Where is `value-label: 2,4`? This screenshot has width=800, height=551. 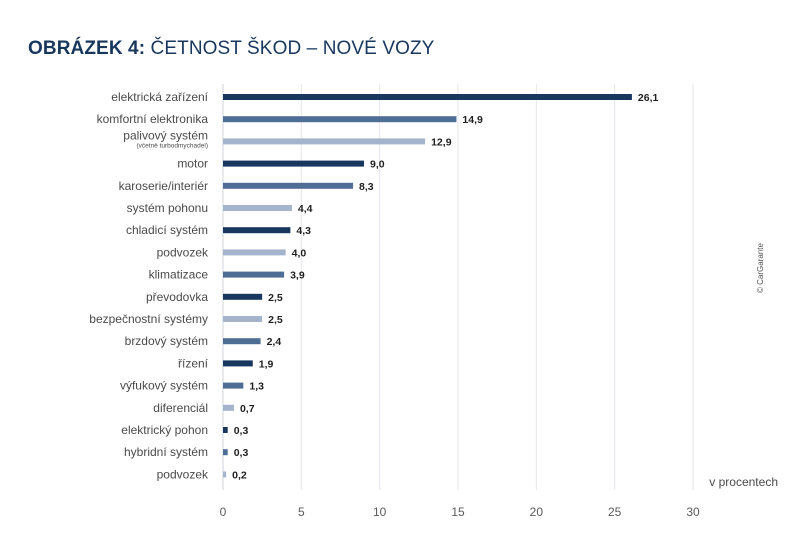
value-label: 2,4 is located at coordinates (274, 342).